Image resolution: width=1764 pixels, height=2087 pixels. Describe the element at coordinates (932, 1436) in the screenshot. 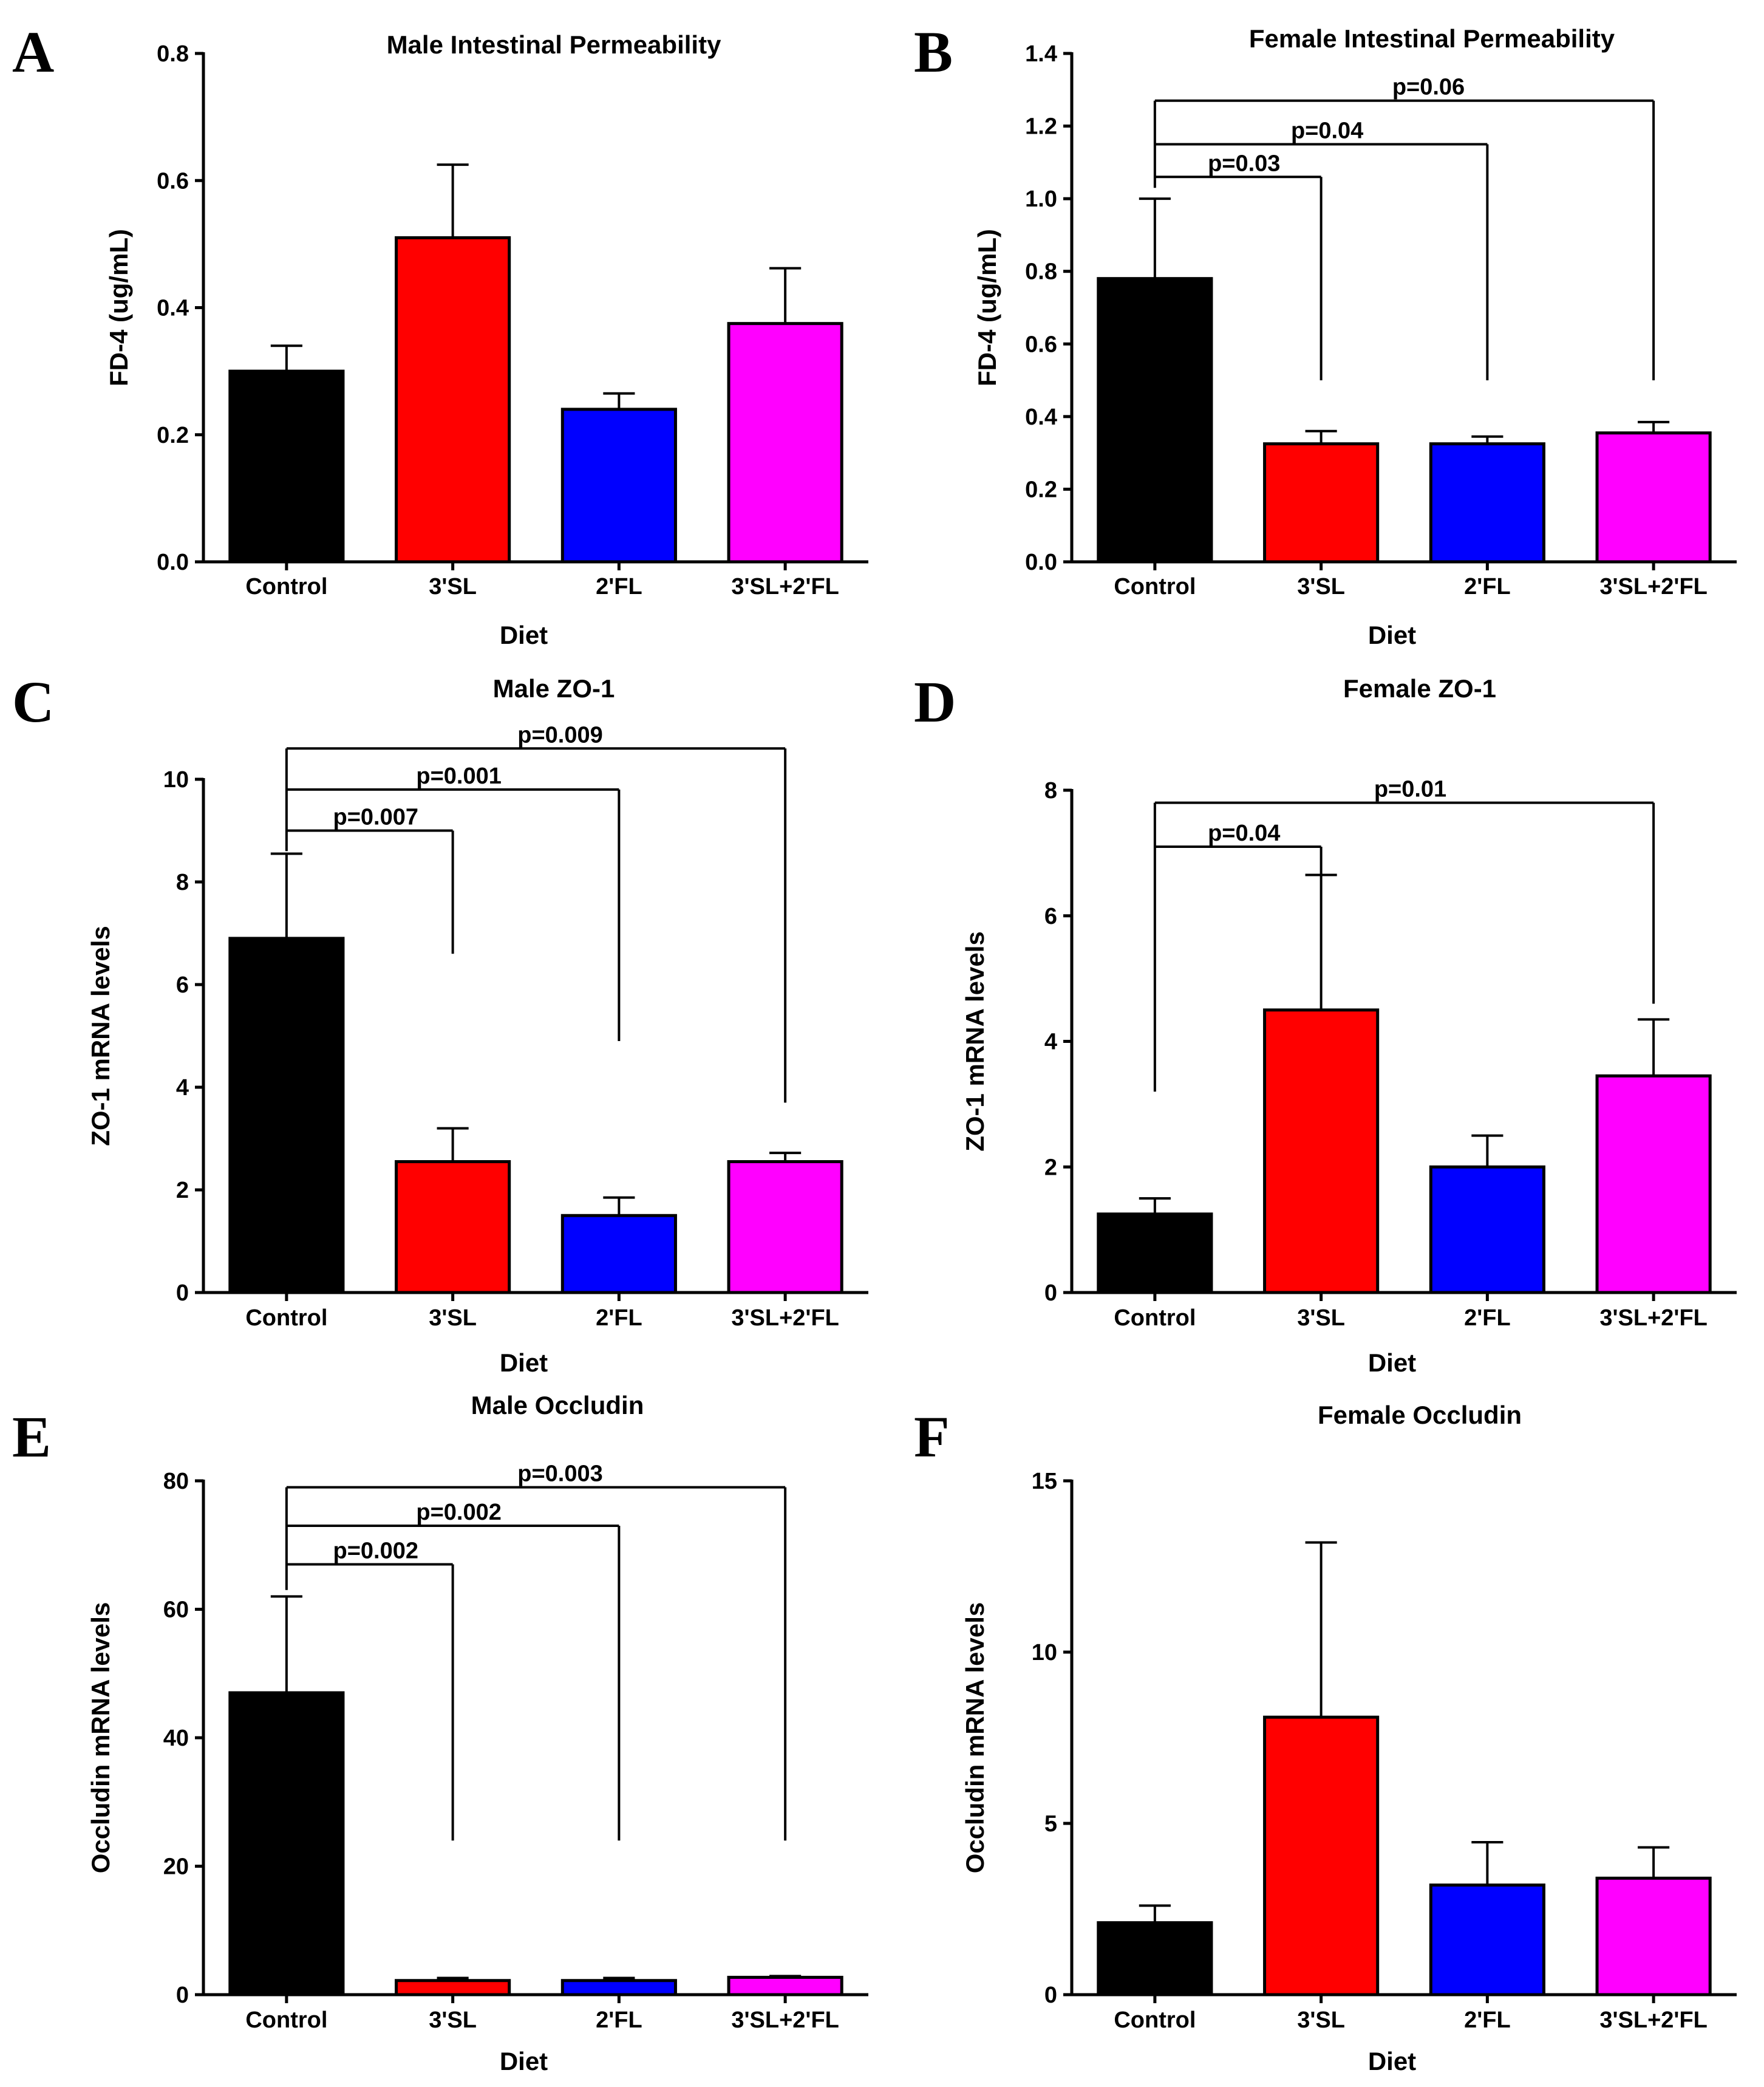

I see `panel-f-letter: F` at that location.